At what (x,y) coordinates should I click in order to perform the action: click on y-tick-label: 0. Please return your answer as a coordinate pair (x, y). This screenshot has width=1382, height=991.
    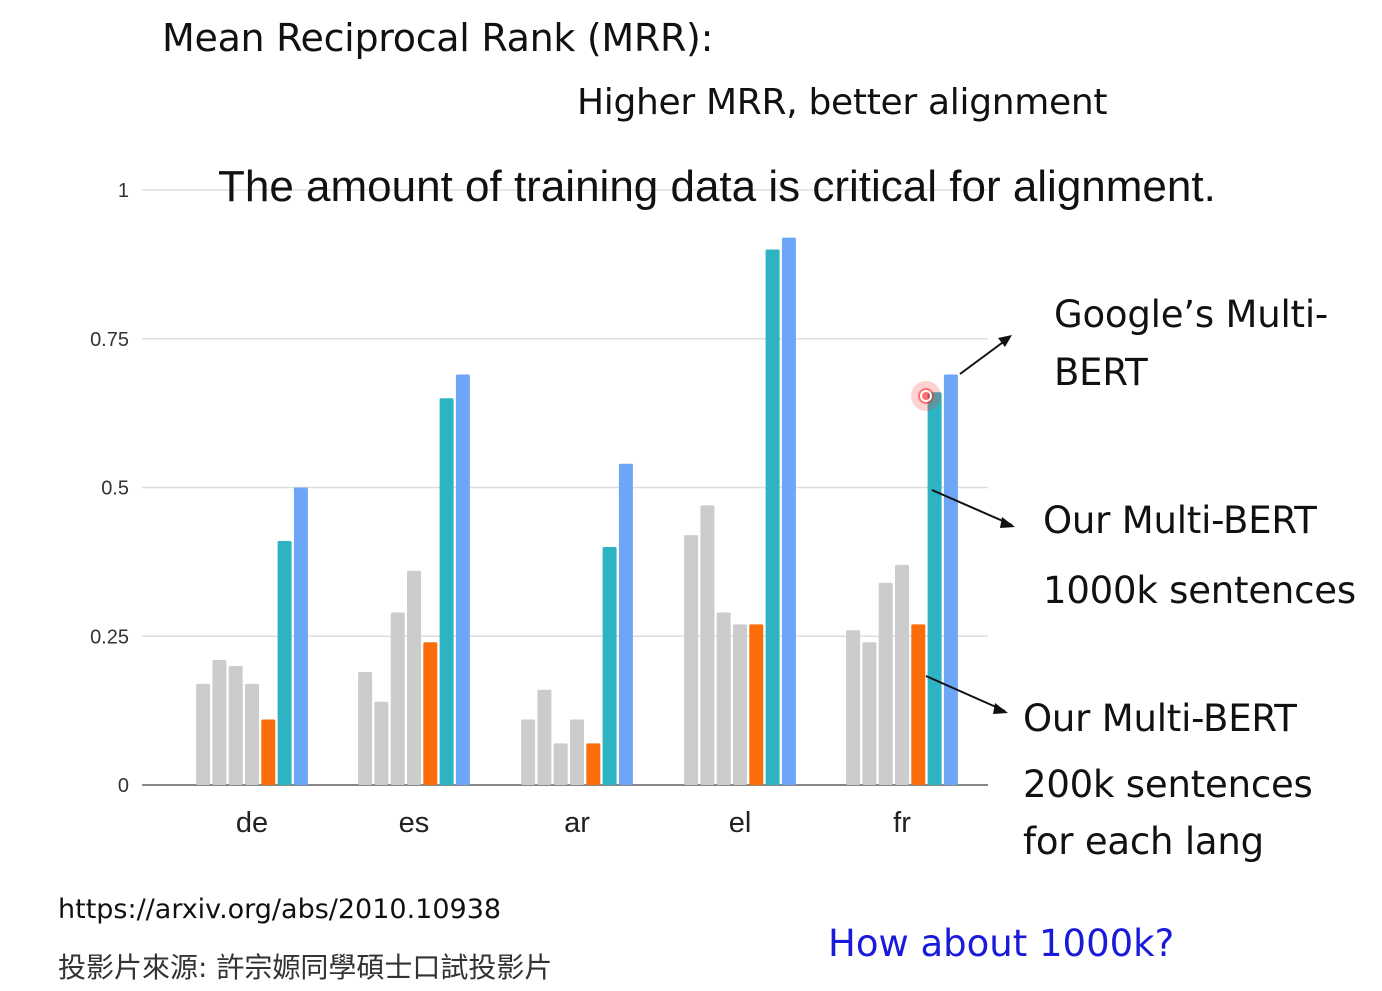
    Looking at the image, I should click on (123, 786).